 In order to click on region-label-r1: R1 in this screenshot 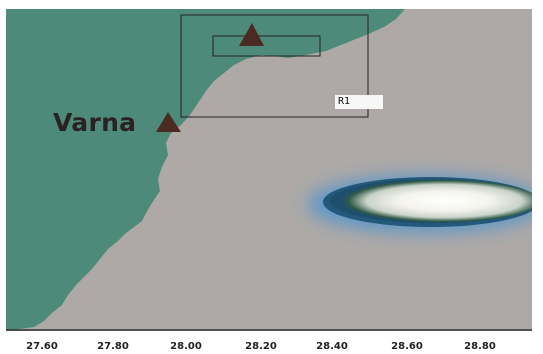, I will do `click(359, 102)`.